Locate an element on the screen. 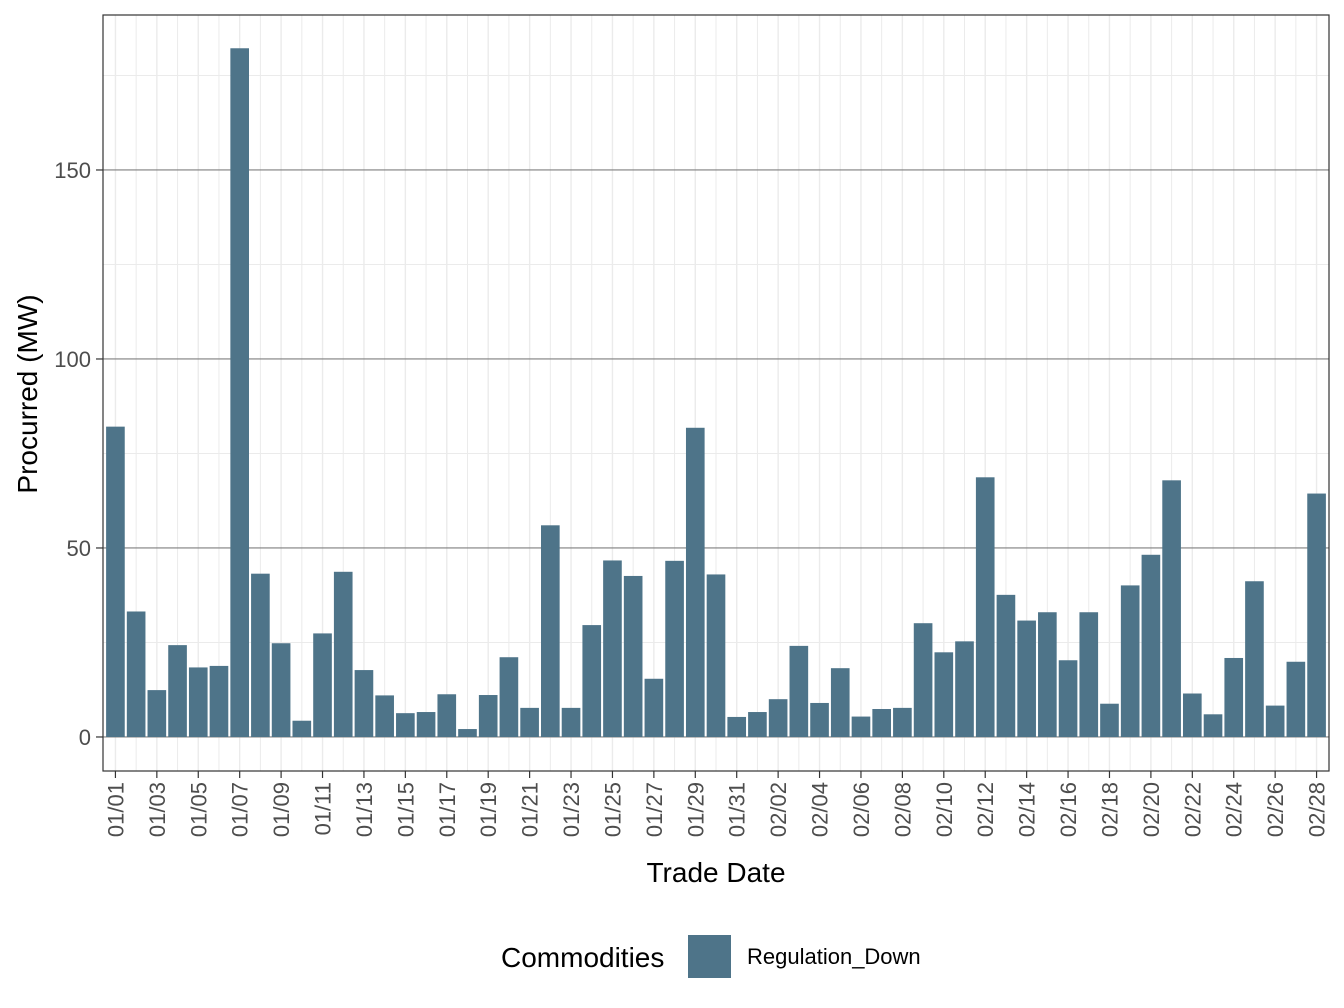 This screenshot has width=1344, height=1008. x-tick-label: 02/18 is located at coordinates (1109, 809).